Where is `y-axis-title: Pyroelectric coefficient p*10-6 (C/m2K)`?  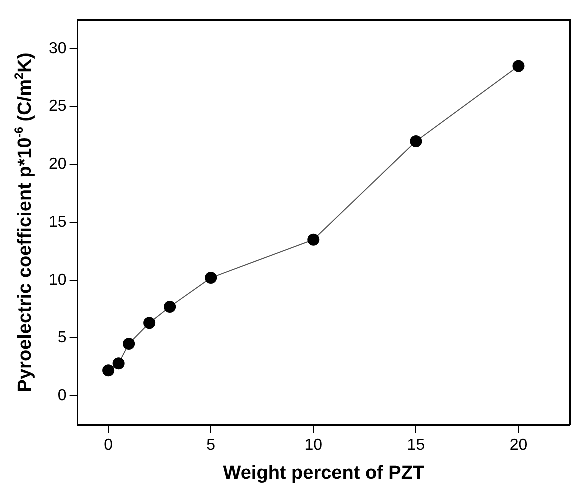
y-axis-title: Pyroelectric coefficient p*10-6 (C/m2K) is located at coordinates (24, 222).